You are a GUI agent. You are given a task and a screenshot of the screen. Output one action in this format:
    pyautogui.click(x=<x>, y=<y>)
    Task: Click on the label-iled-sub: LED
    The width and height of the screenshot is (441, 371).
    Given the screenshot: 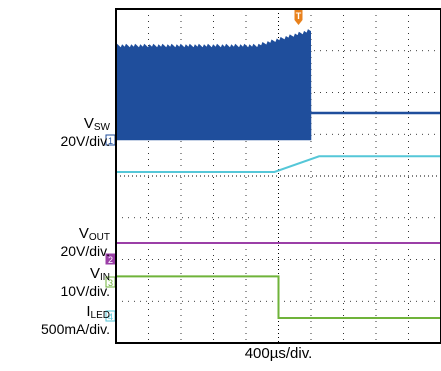 What is the action you would take?
    pyautogui.click(x=100, y=315)
    